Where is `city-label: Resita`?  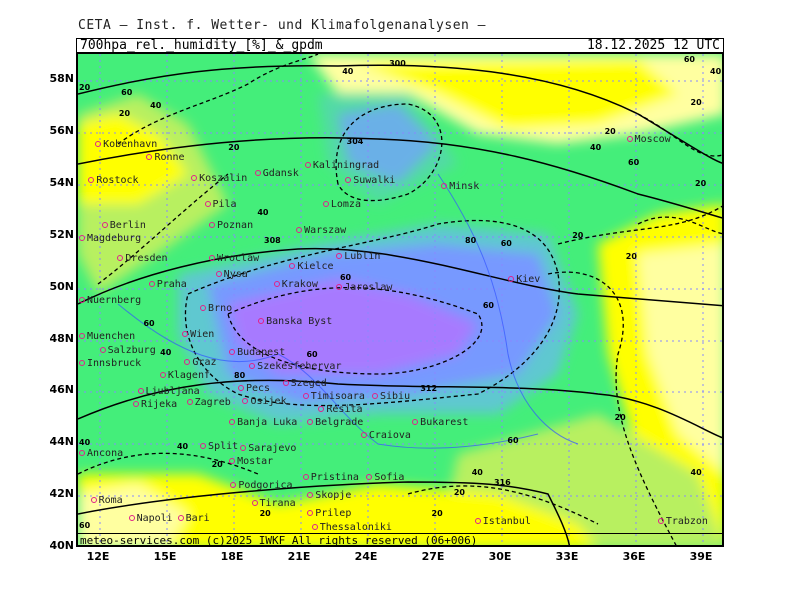 city-label: Resita is located at coordinates (340, 410).